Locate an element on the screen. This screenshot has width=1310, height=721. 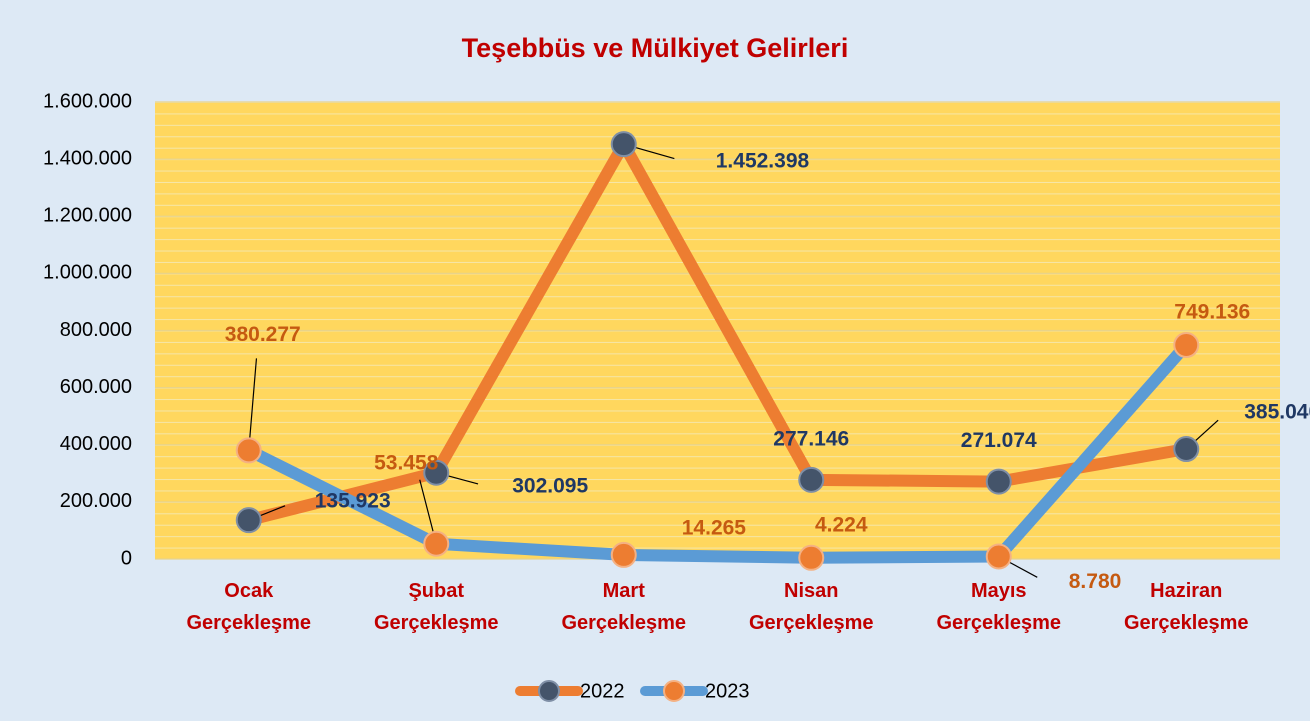
data-label: 135.923 is located at coordinates (353, 501).